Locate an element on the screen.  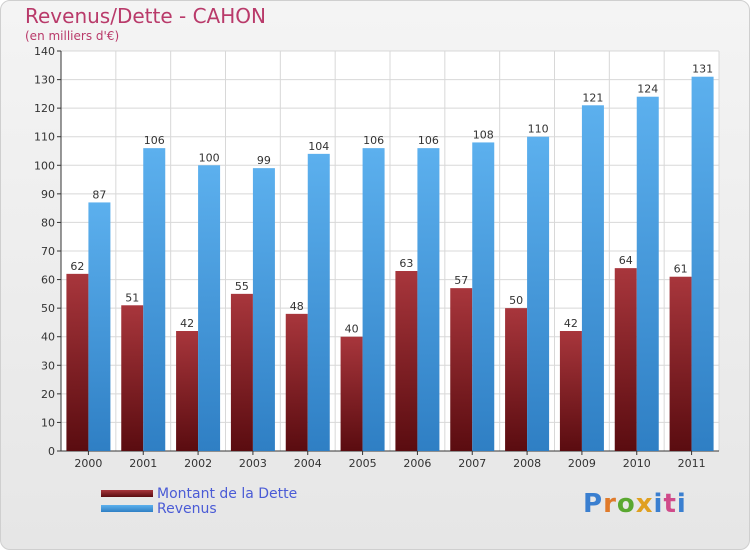
logo-letter: P is located at coordinates (593, 504).